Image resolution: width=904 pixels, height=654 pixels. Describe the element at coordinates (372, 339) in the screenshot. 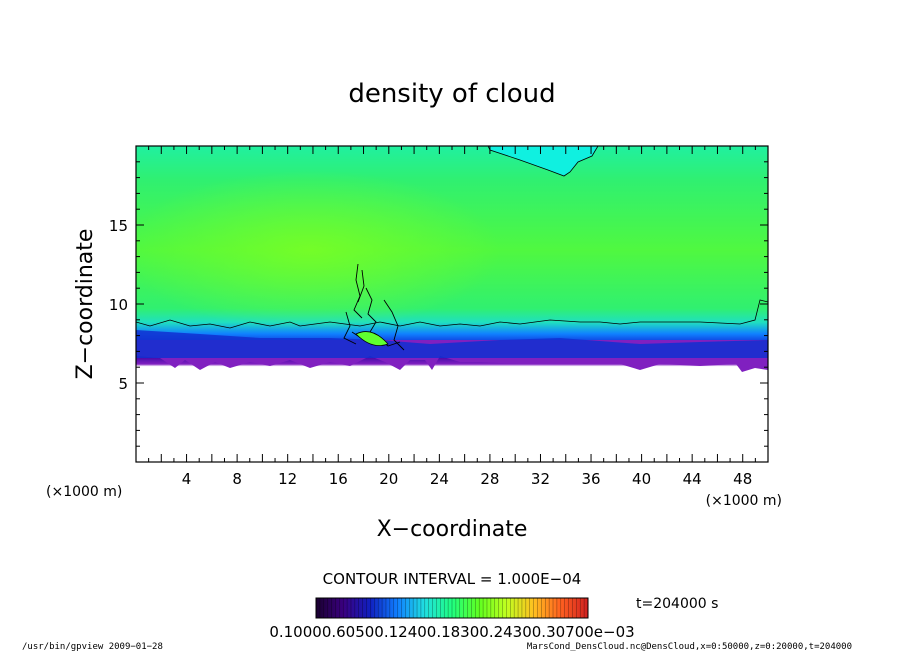

I see `core-patch` at that location.